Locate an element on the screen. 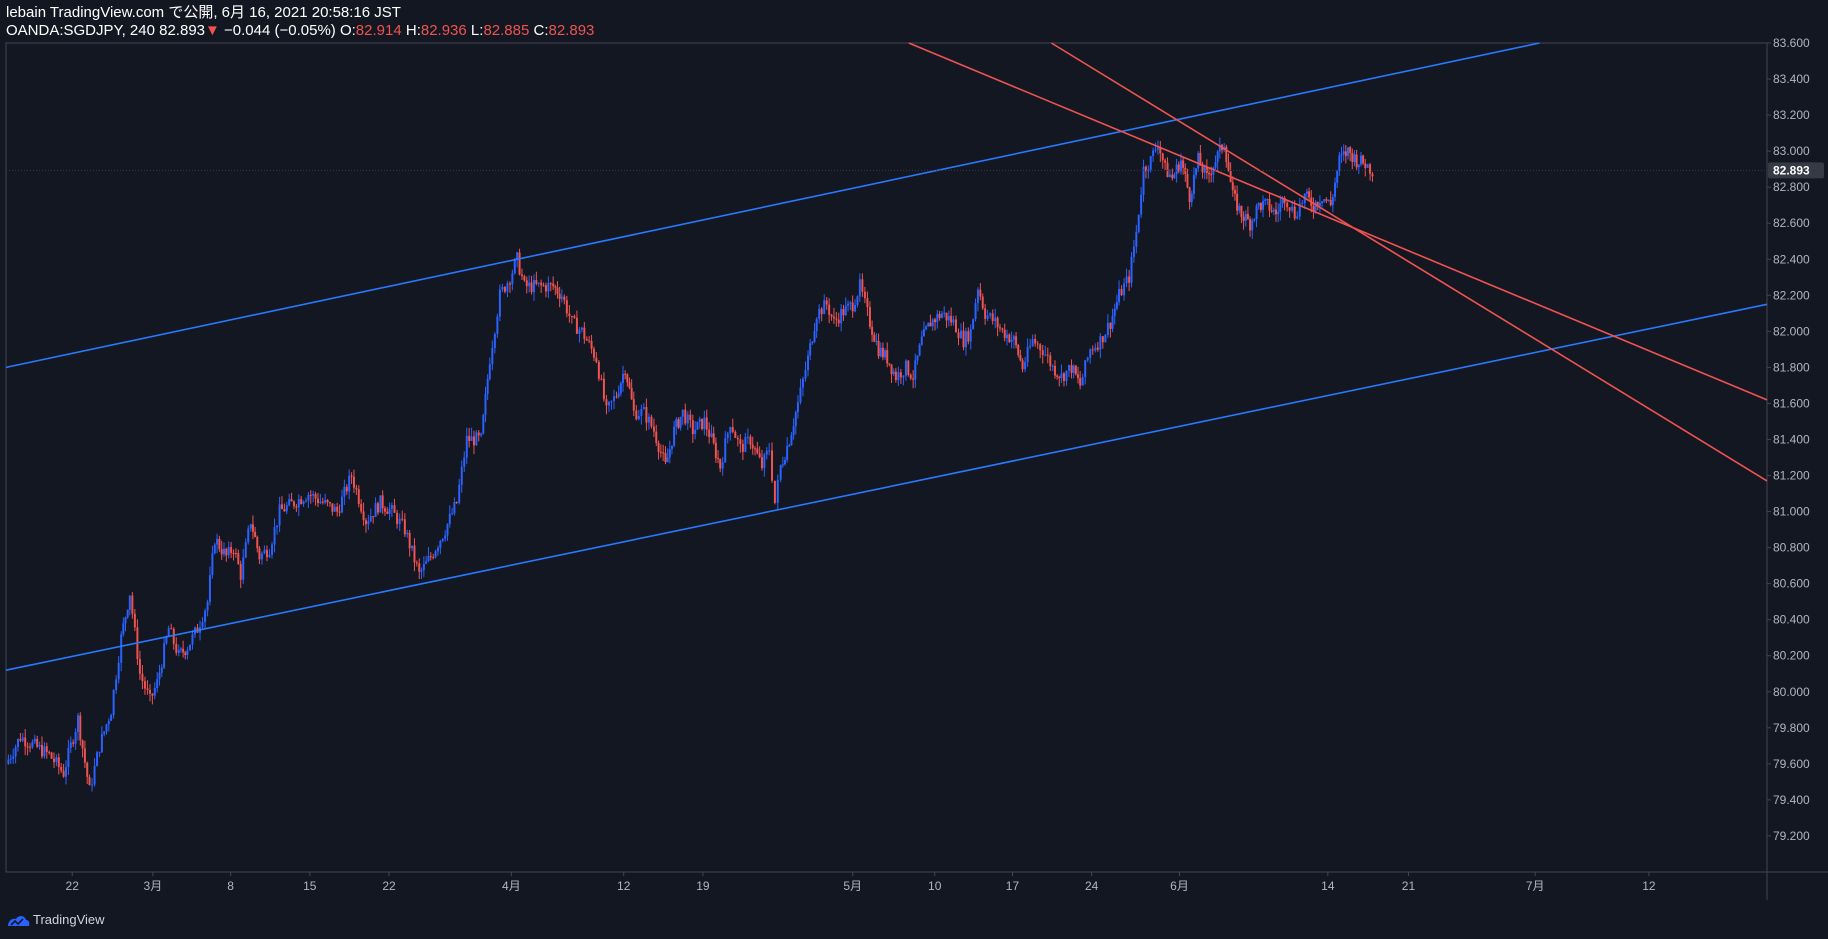 This screenshot has width=1828, height=939. footer: TradingView is located at coordinates (914, 922).